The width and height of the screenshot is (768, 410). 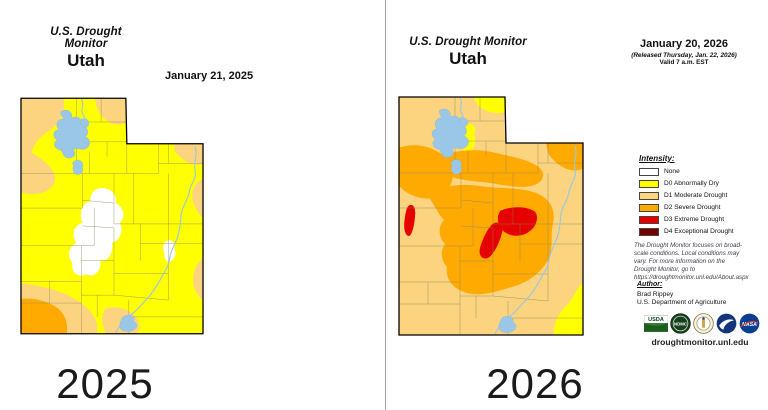 I want to click on legend-row: D0 Abnormally Dry, so click(x=700, y=184).